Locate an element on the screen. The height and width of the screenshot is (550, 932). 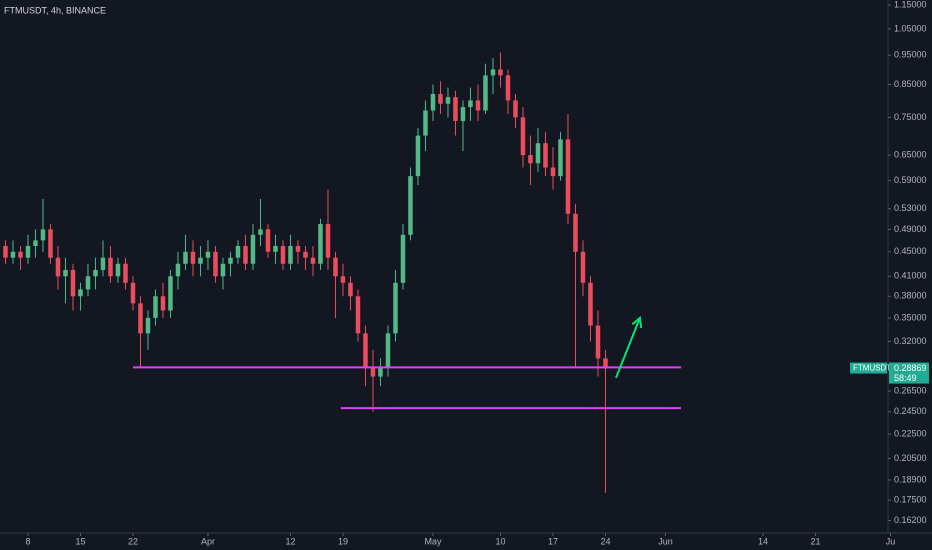
symbol-tag is located at coordinates (868, 368).